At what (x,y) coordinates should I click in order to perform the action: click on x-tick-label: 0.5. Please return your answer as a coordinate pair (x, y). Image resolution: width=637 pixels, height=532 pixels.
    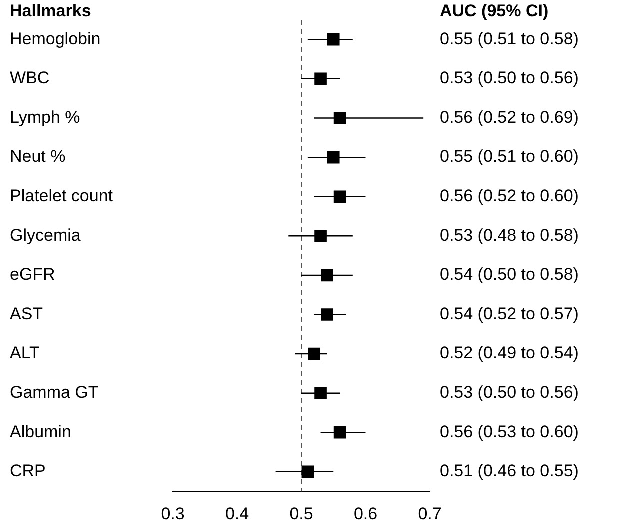
    Looking at the image, I should click on (302, 514).